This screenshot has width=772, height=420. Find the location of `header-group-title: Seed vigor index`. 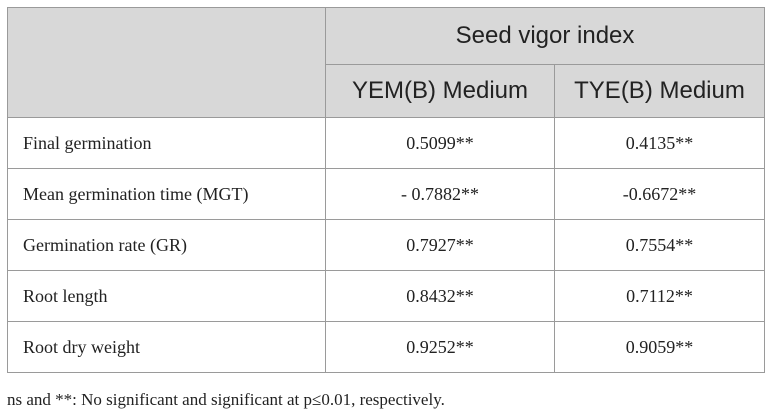

header-group-title: Seed vigor index is located at coordinates (545, 36).